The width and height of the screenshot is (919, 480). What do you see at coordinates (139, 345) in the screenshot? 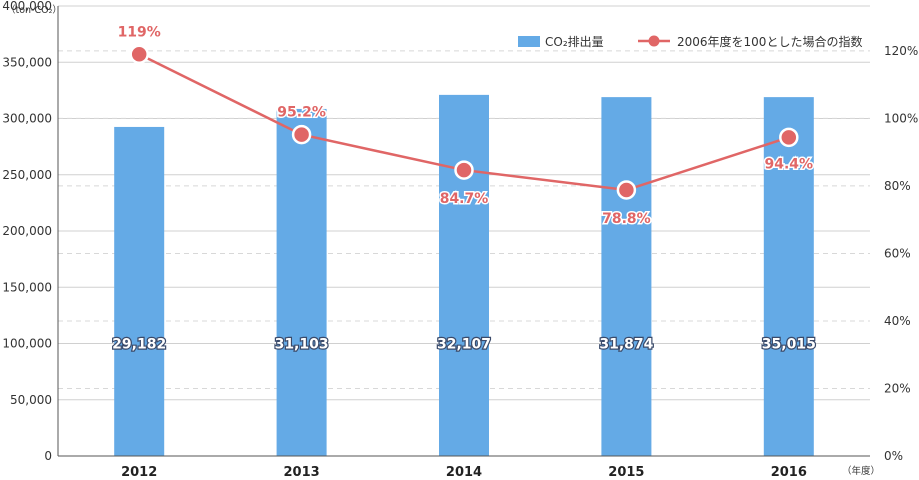
I see `bar-value-label: 29,182` at bounding box center [139, 345].